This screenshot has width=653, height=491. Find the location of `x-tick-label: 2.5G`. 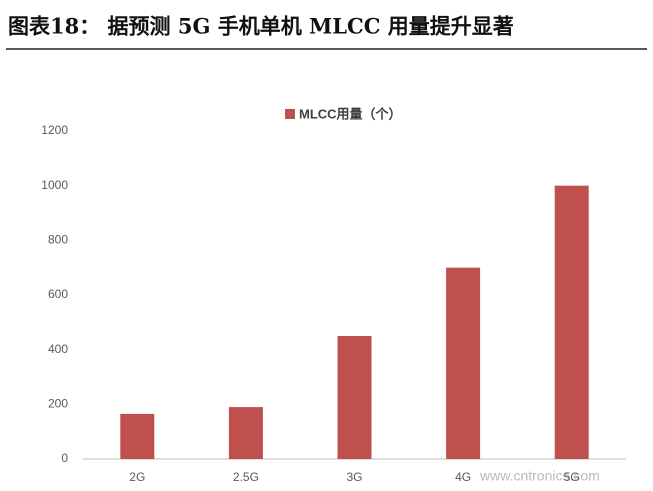

x-tick-label: 2.5G is located at coordinates (246, 477).